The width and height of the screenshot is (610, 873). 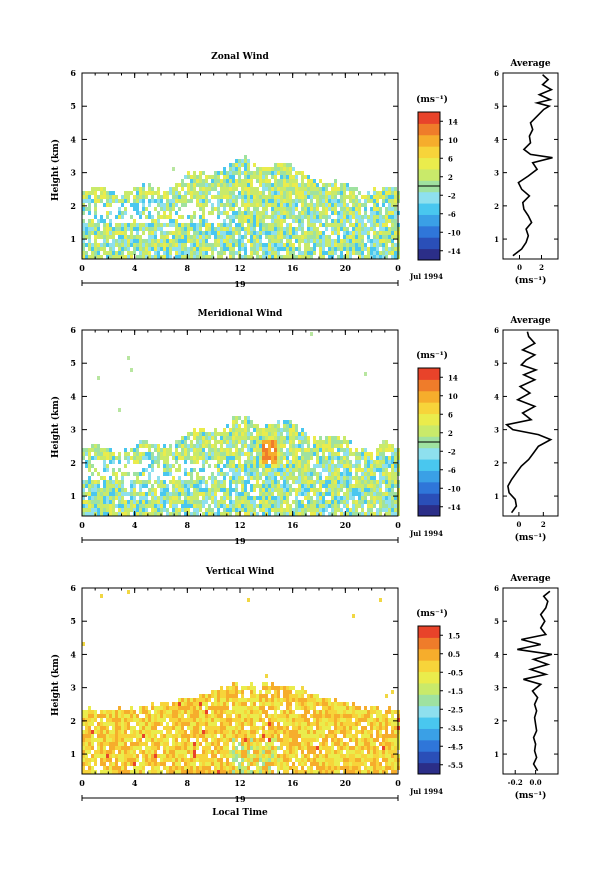 I want to click on colorbar-tick-label: 2, so click(x=450, y=177).